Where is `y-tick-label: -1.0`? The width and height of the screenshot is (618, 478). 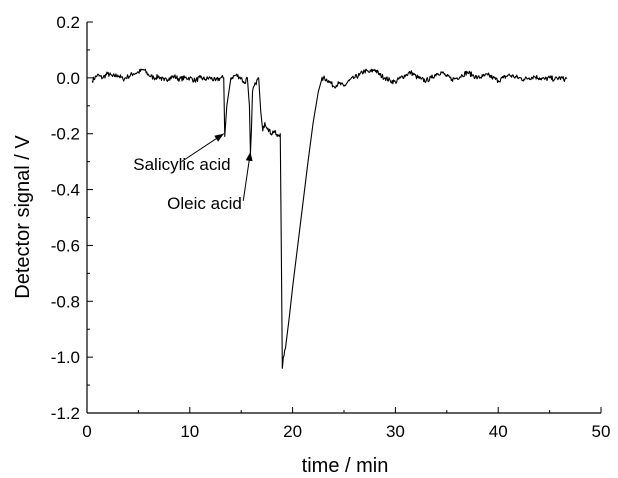
y-tick-label: -1.0 is located at coordinates (65, 357).